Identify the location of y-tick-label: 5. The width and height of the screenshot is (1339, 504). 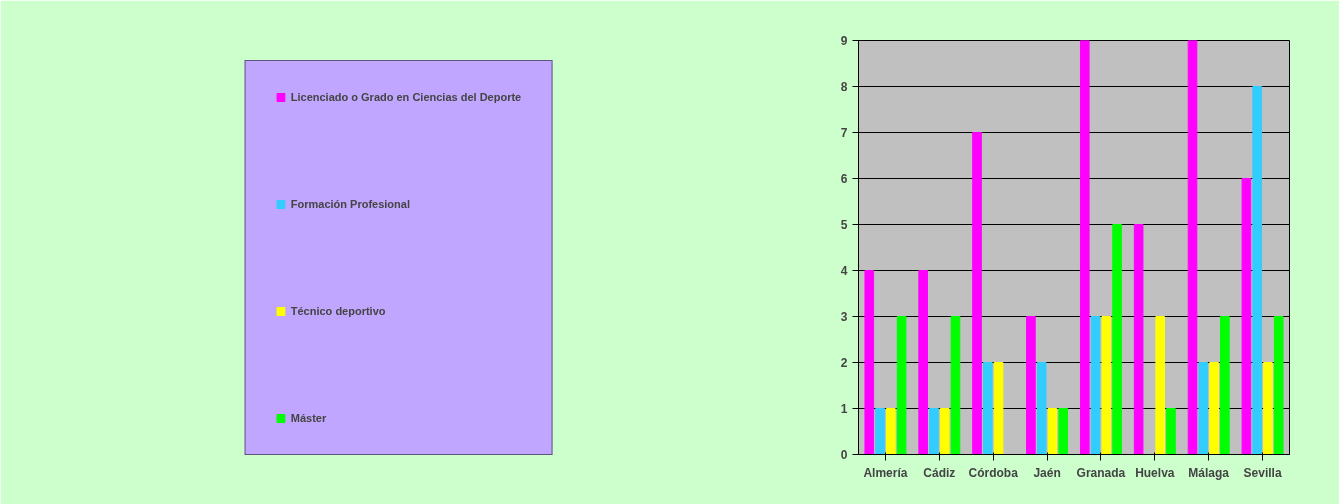
(844, 225).